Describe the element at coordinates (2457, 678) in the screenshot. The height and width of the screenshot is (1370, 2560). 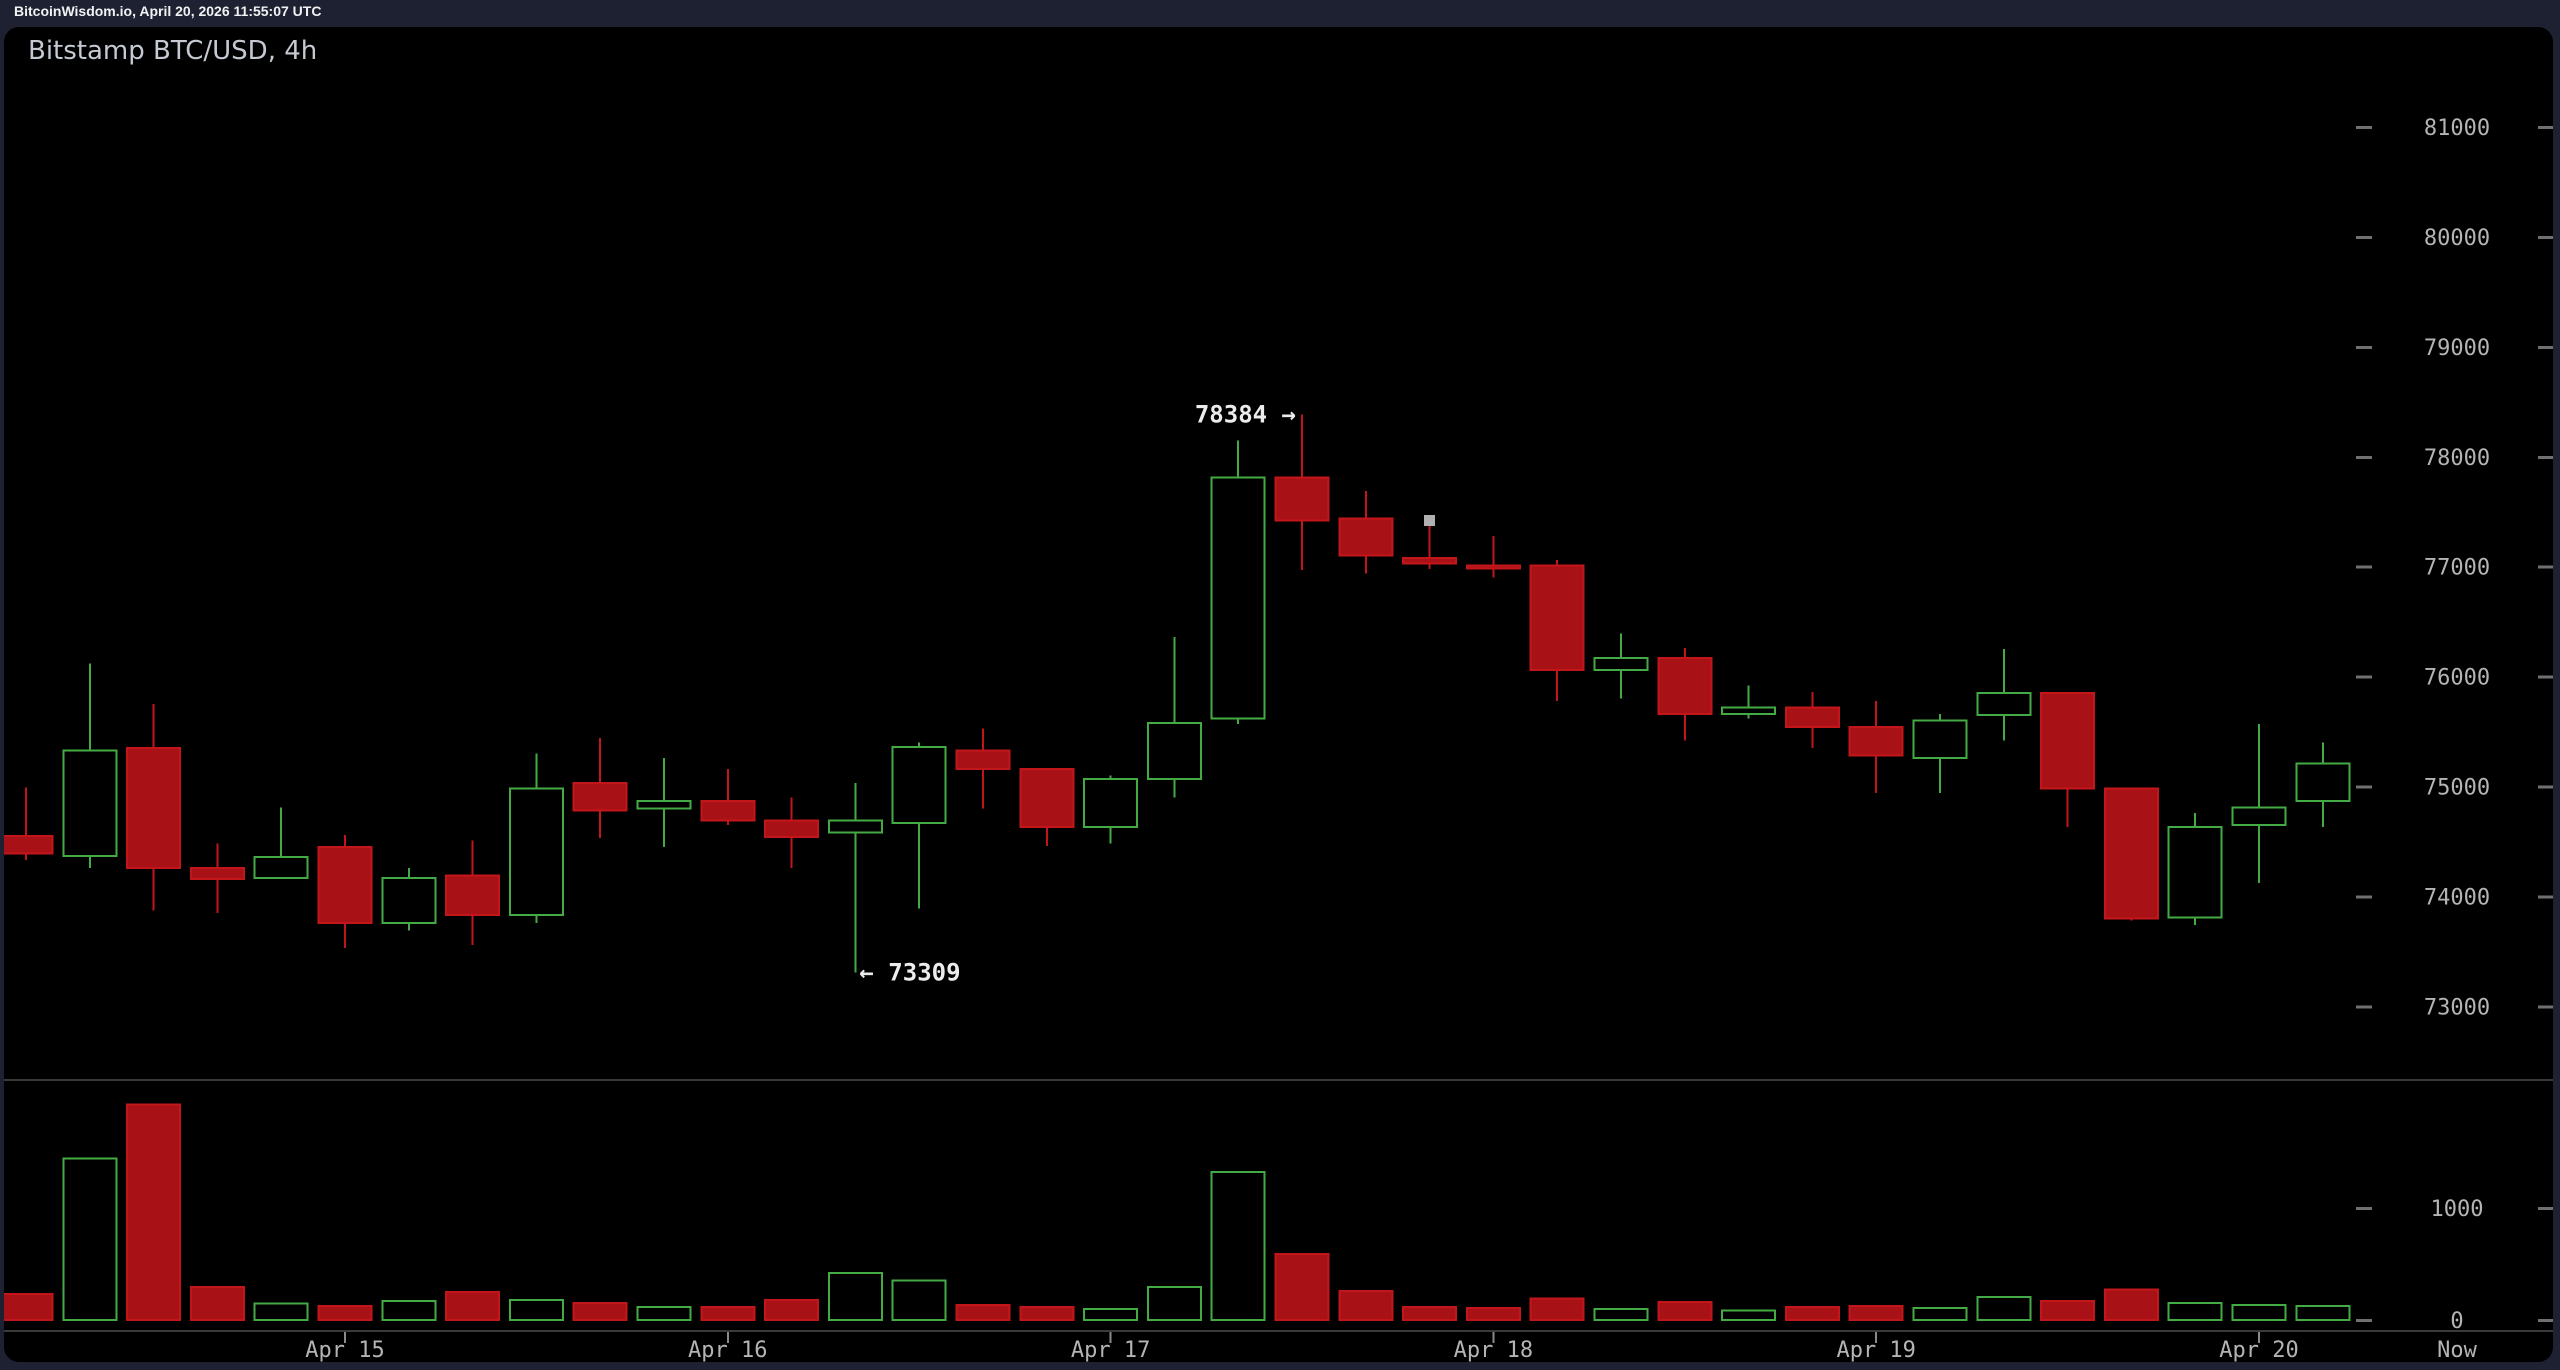
I see `price-axis-label: 76000` at that location.